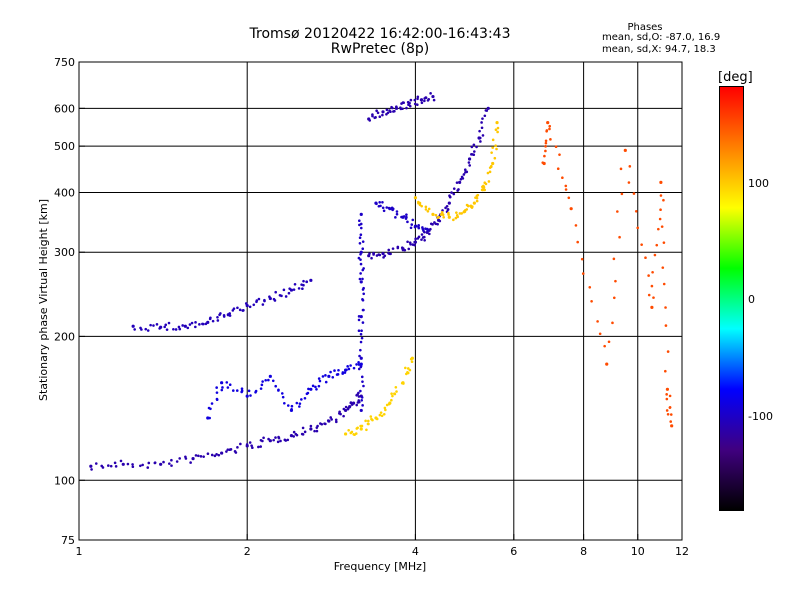 The image size is (800, 600). Describe the element at coordinates (661, 37) in the screenshot. I see `phase-stat-o: mean, sd,O: -87.0, 16.9` at that location.